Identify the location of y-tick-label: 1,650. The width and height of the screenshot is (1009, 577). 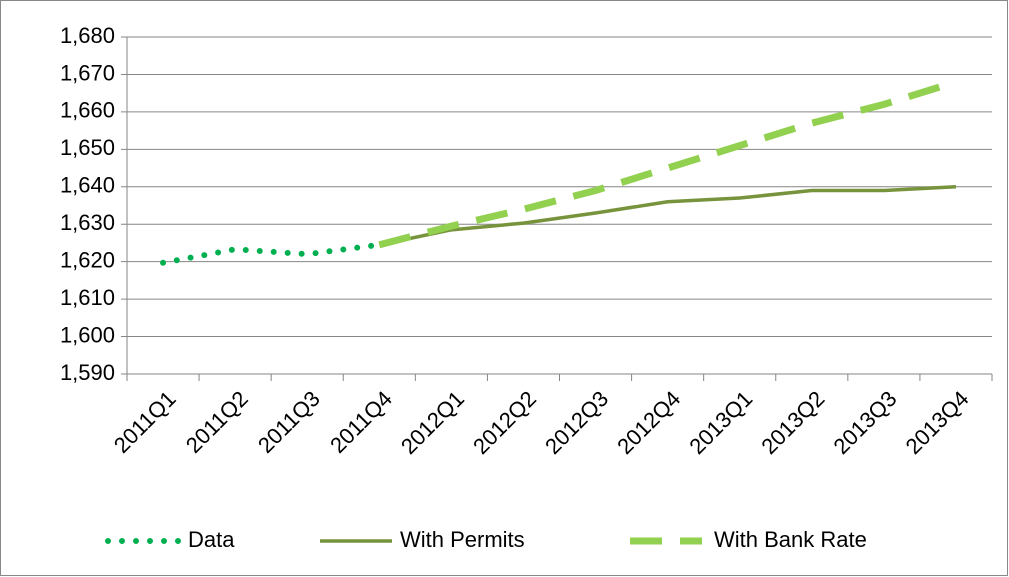
(87, 147).